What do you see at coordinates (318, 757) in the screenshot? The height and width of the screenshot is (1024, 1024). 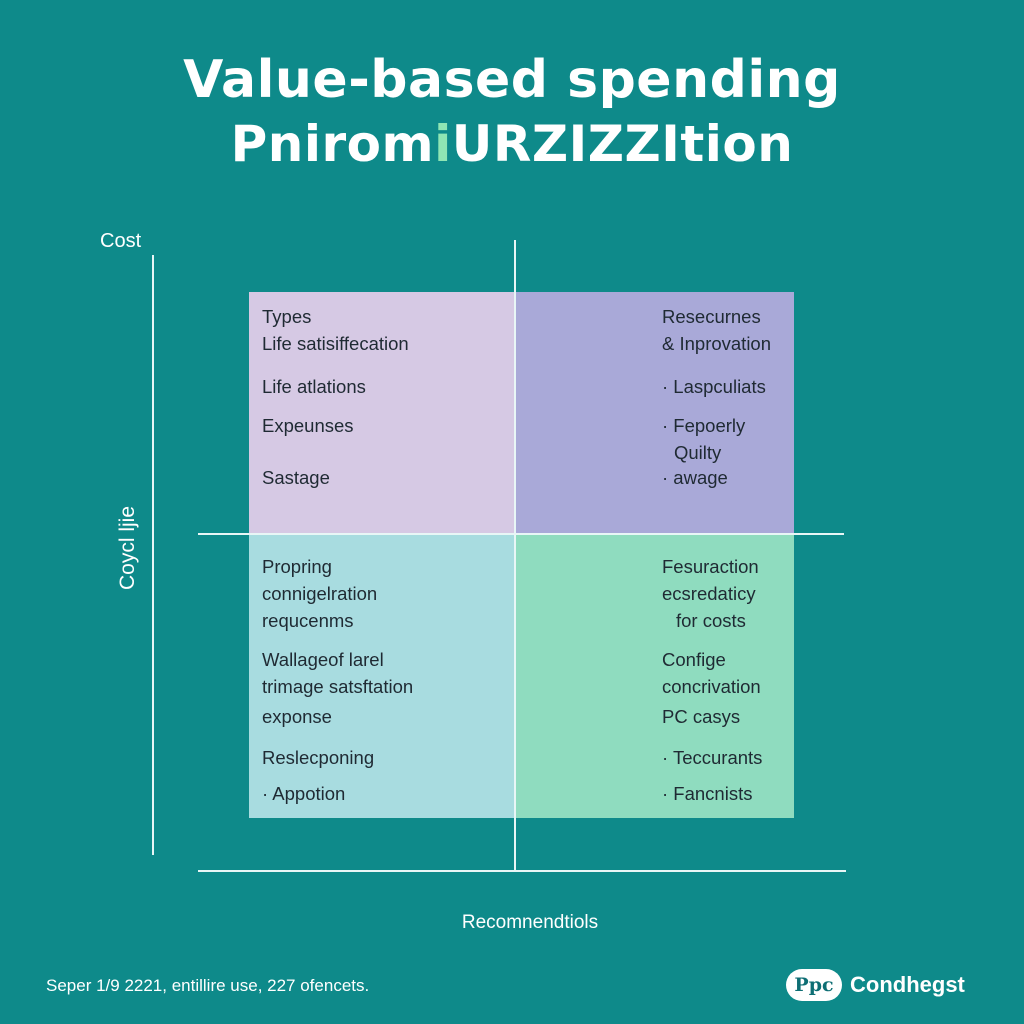 I see `quadrant-item: Reslecponing` at bounding box center [318, 757].